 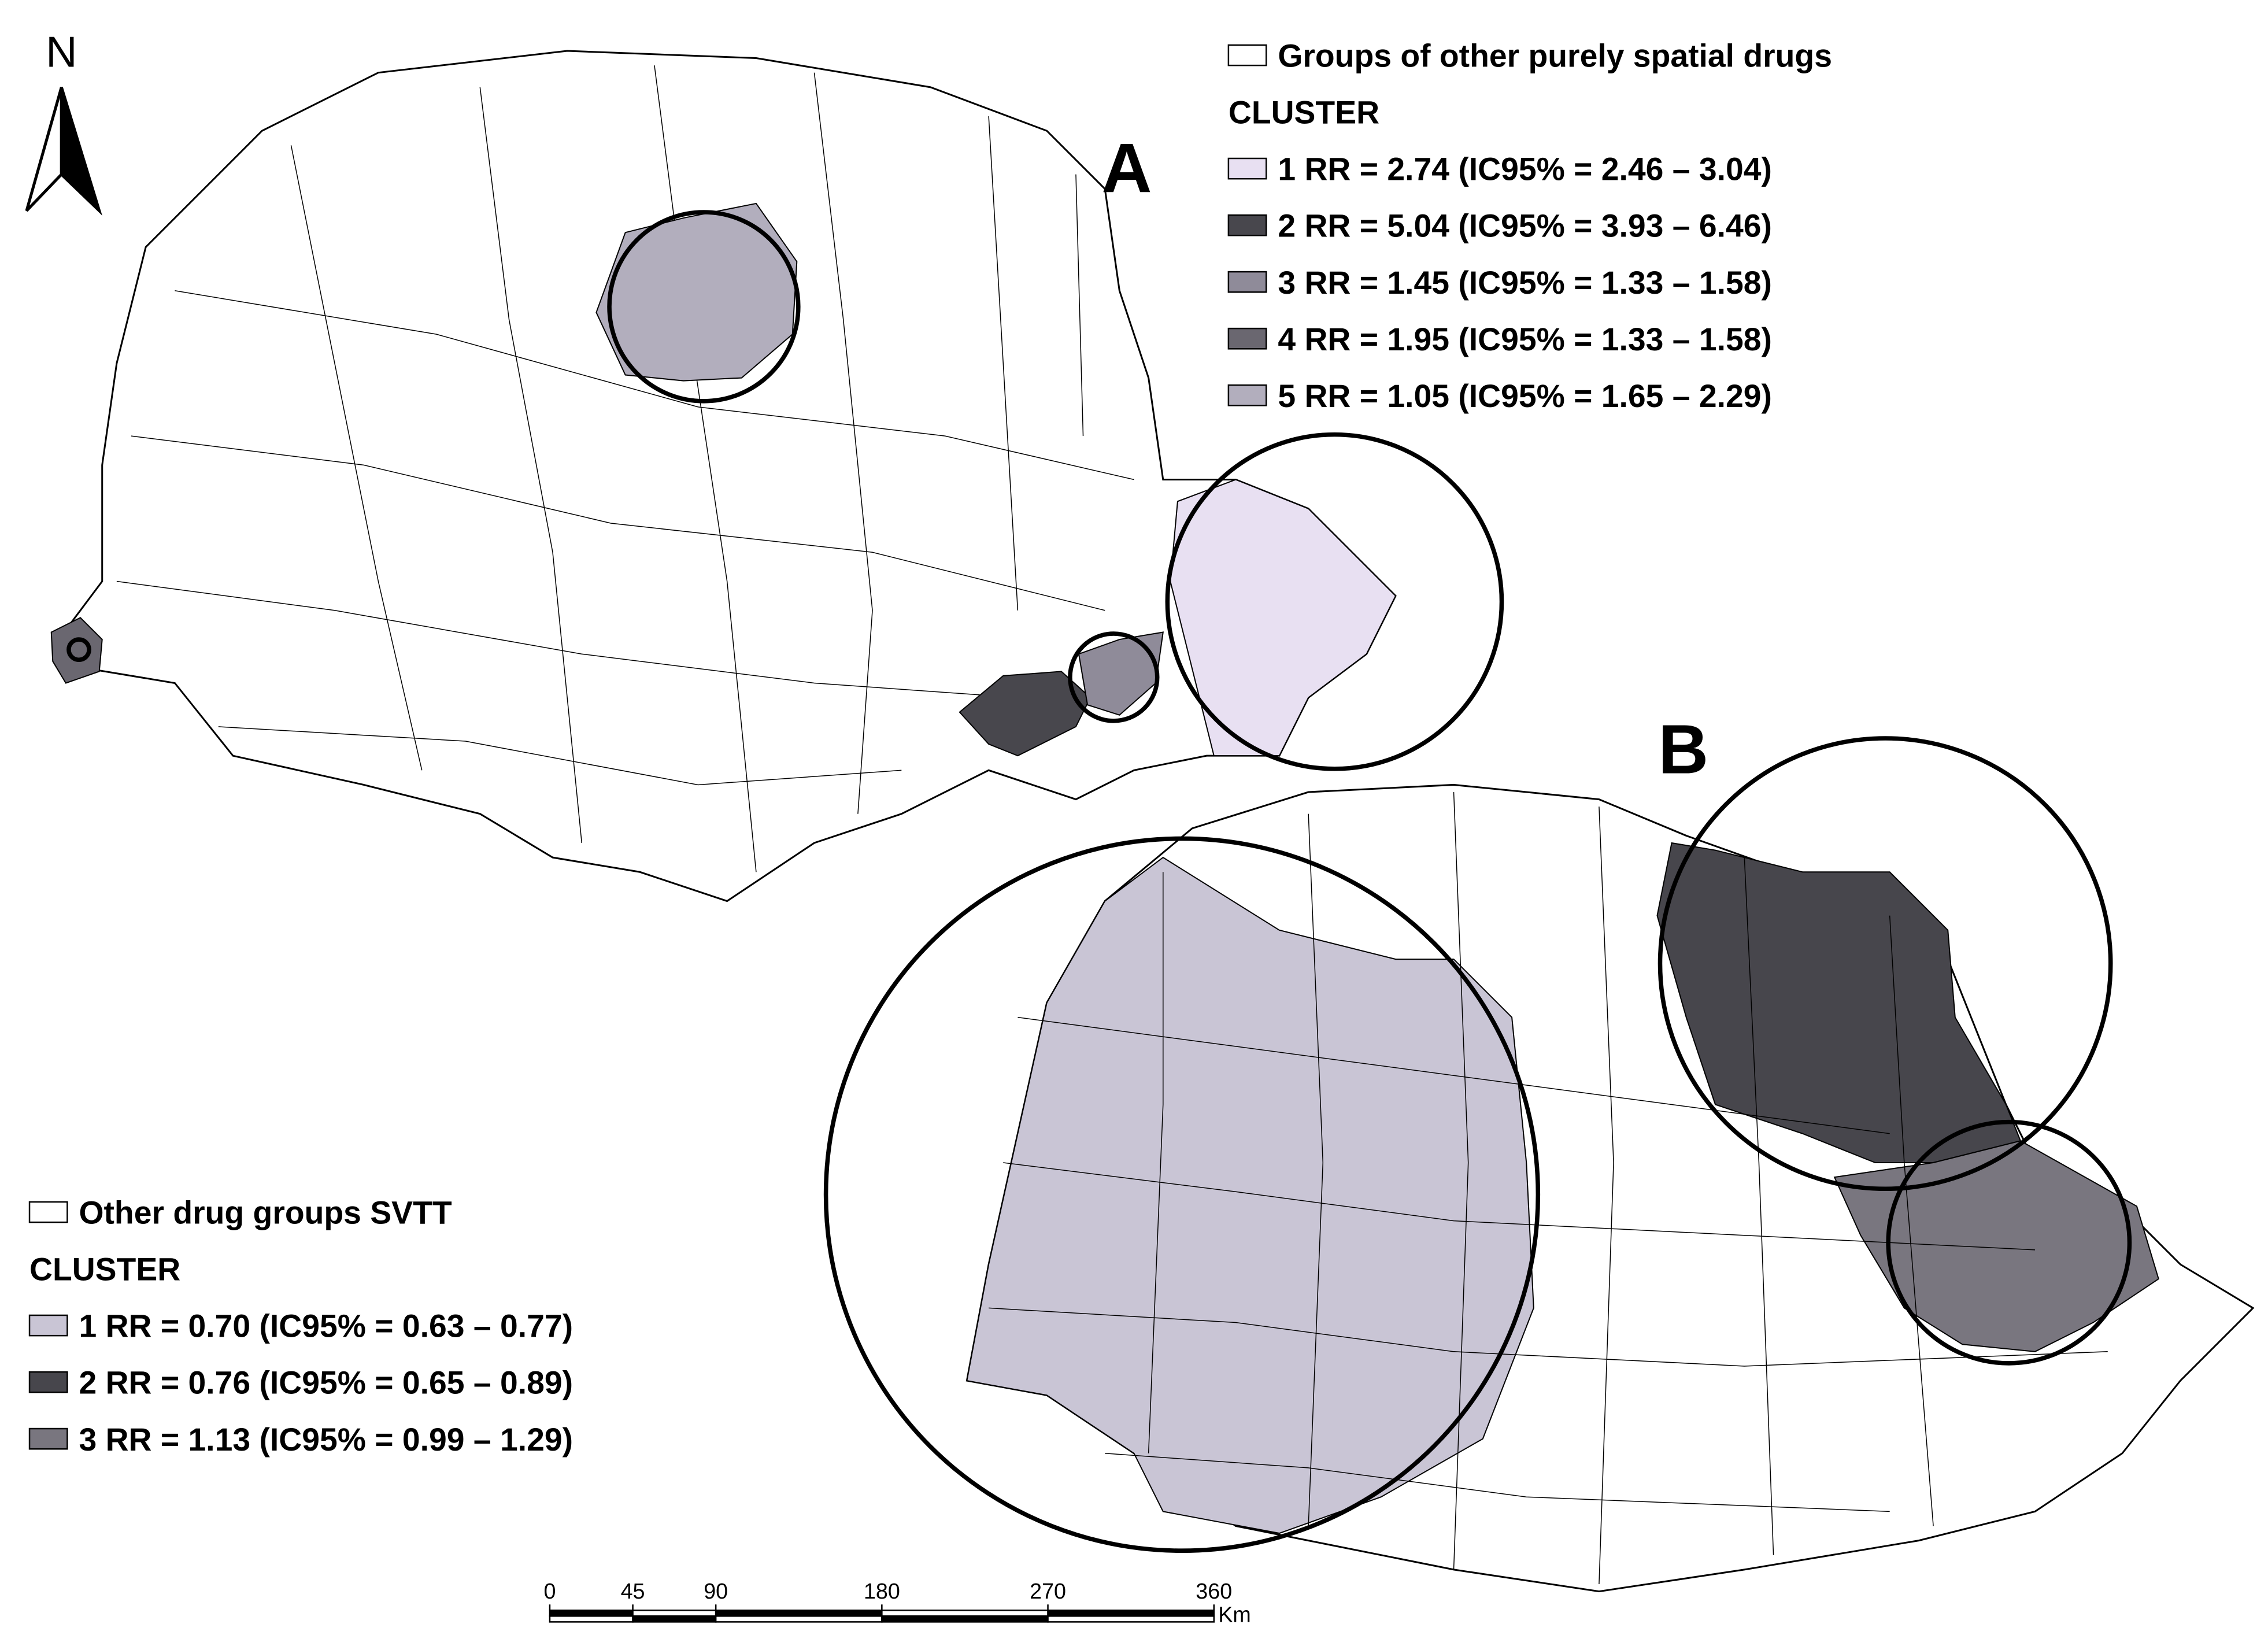 I want to click on legend-item: 2 RR = 5.04 (IC95% = 3.93 – 6.46), so click(x=1525, y=226).